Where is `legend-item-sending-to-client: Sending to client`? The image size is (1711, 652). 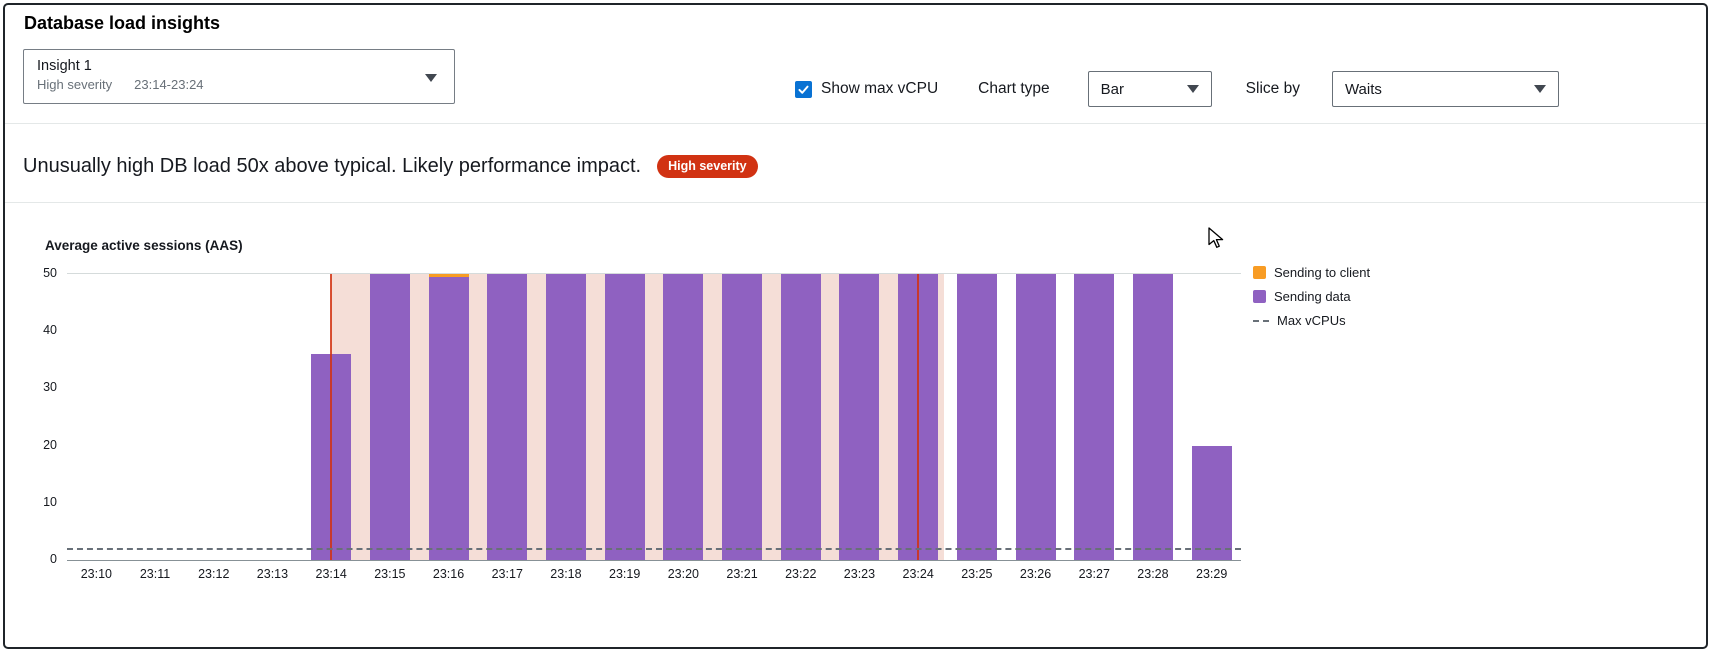 legend-item-sending-to-client: Sending to client is located at coordinates (1311, 272).